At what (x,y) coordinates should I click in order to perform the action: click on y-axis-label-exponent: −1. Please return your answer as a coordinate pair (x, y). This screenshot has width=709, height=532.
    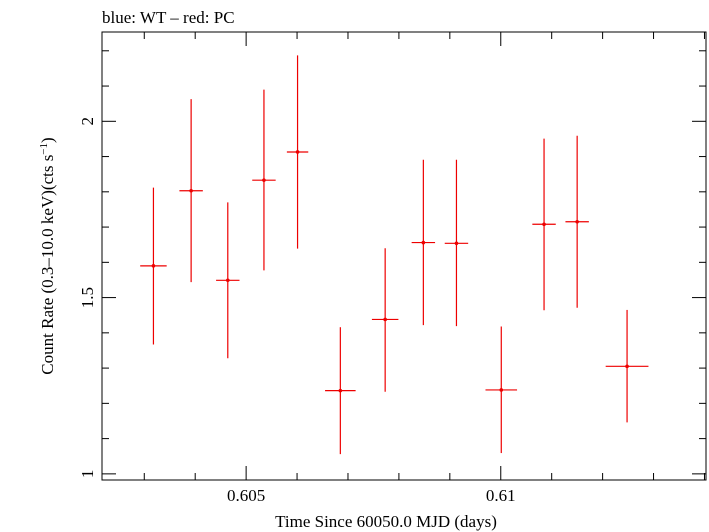
    Looking at the image, I should click on (44, 149).